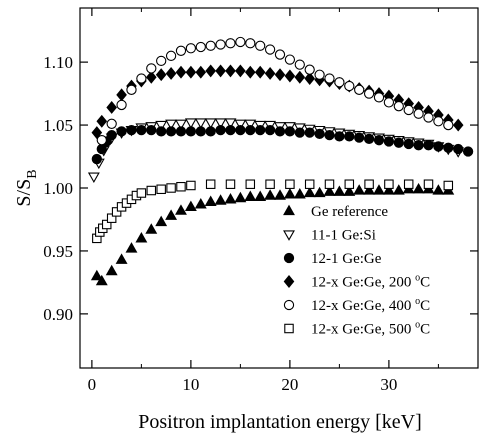 This screenshot has height=438, width=485. What do you see at coordinates (58, 125) in the screenshot?
I see `y-tick-label: 1.05` at bounding box center [58, 125].